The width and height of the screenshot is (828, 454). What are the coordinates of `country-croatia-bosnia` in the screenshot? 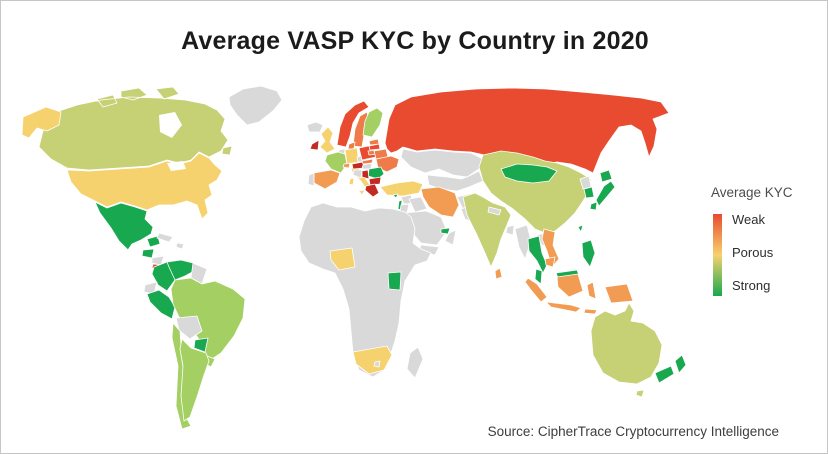 It's located at (357, 174).